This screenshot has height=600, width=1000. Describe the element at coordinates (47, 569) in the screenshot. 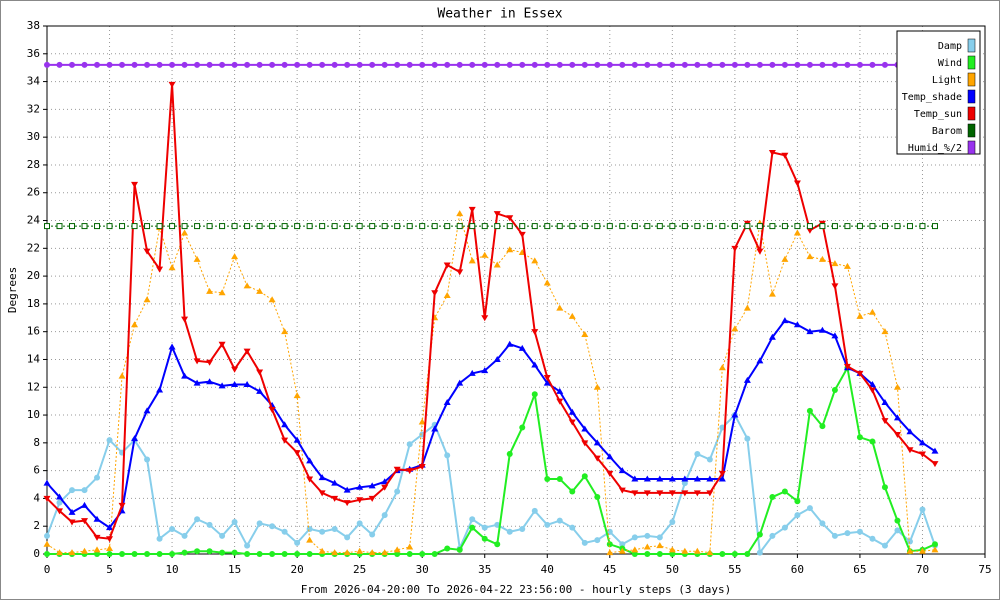

I see `x-tick-label: 0` at that location.